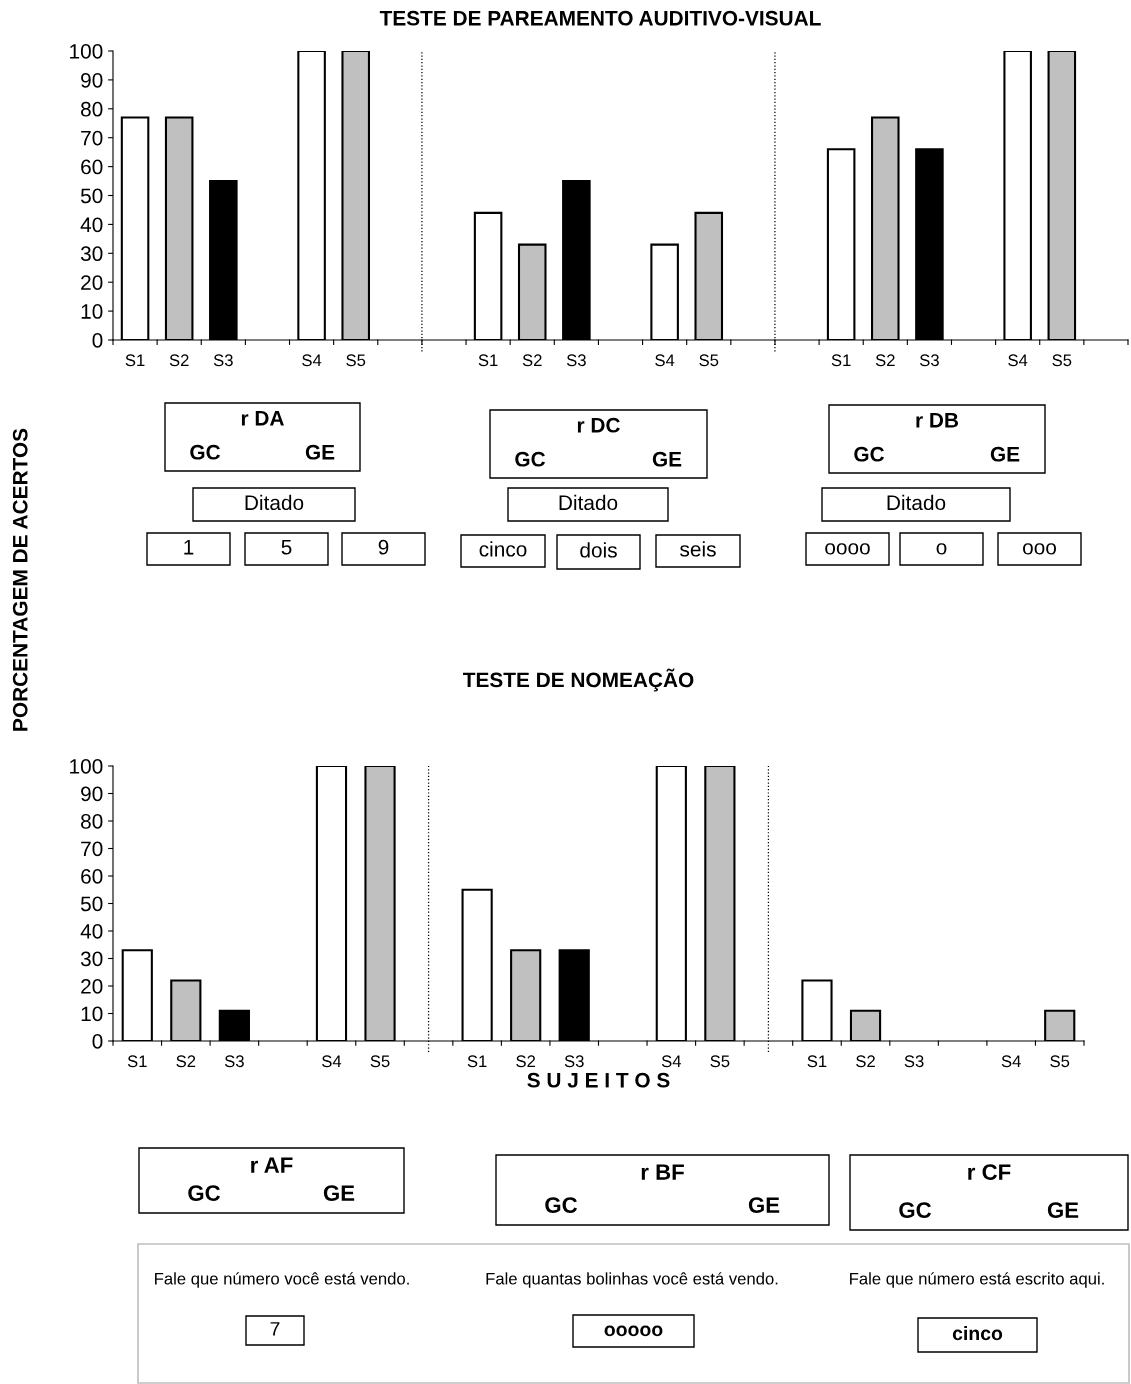 Image resolution: width=1131 pixels, height=1384 pixels. I want to click on text: r DA, so click(262, 418).